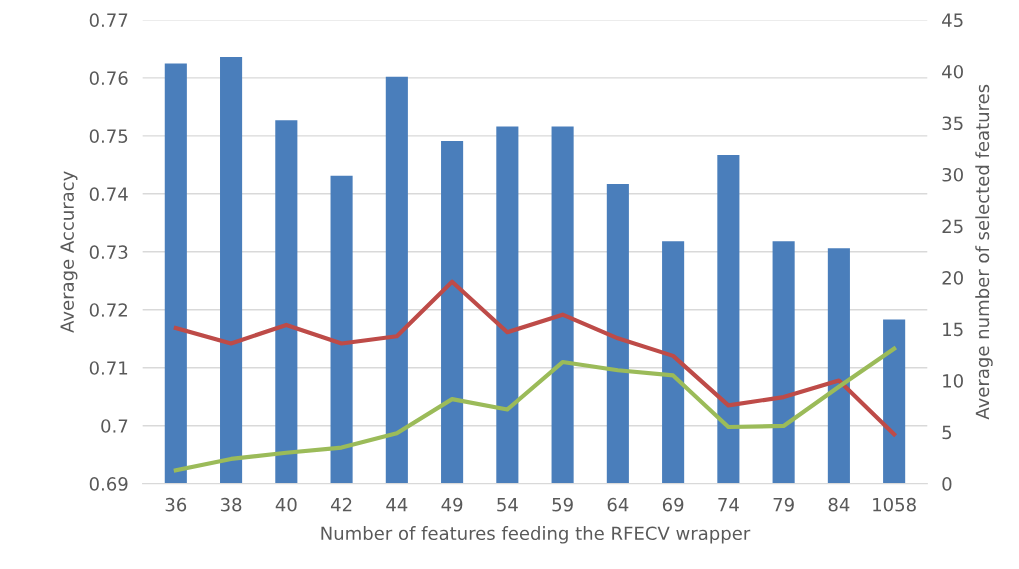  I want to click on y2-tick-label: 45, so click(952, 20).